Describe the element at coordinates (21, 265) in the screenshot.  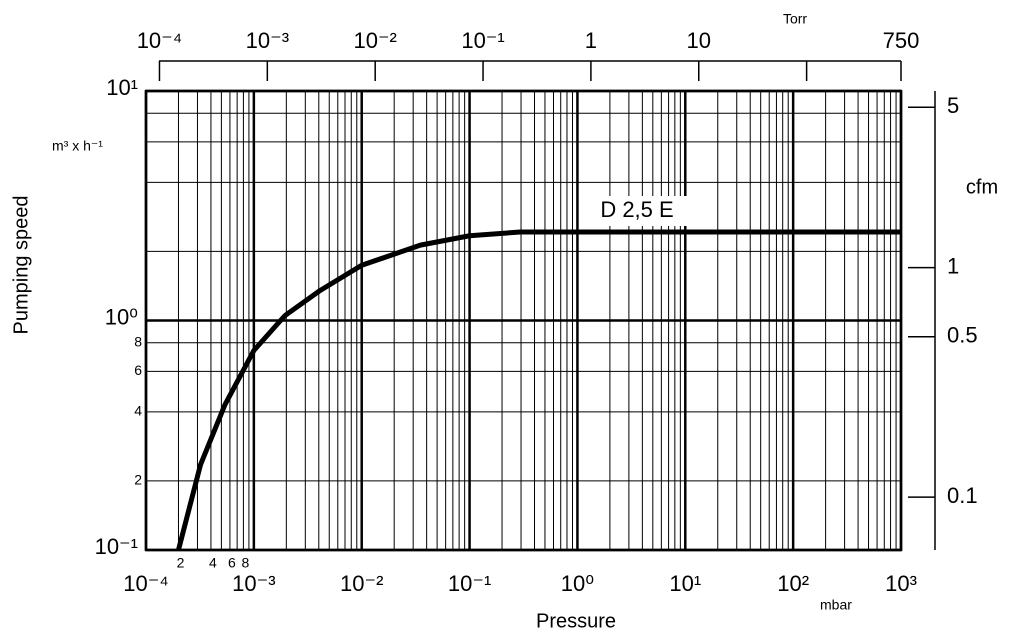
I see `y-axis-label: Pumping speed` at that location.